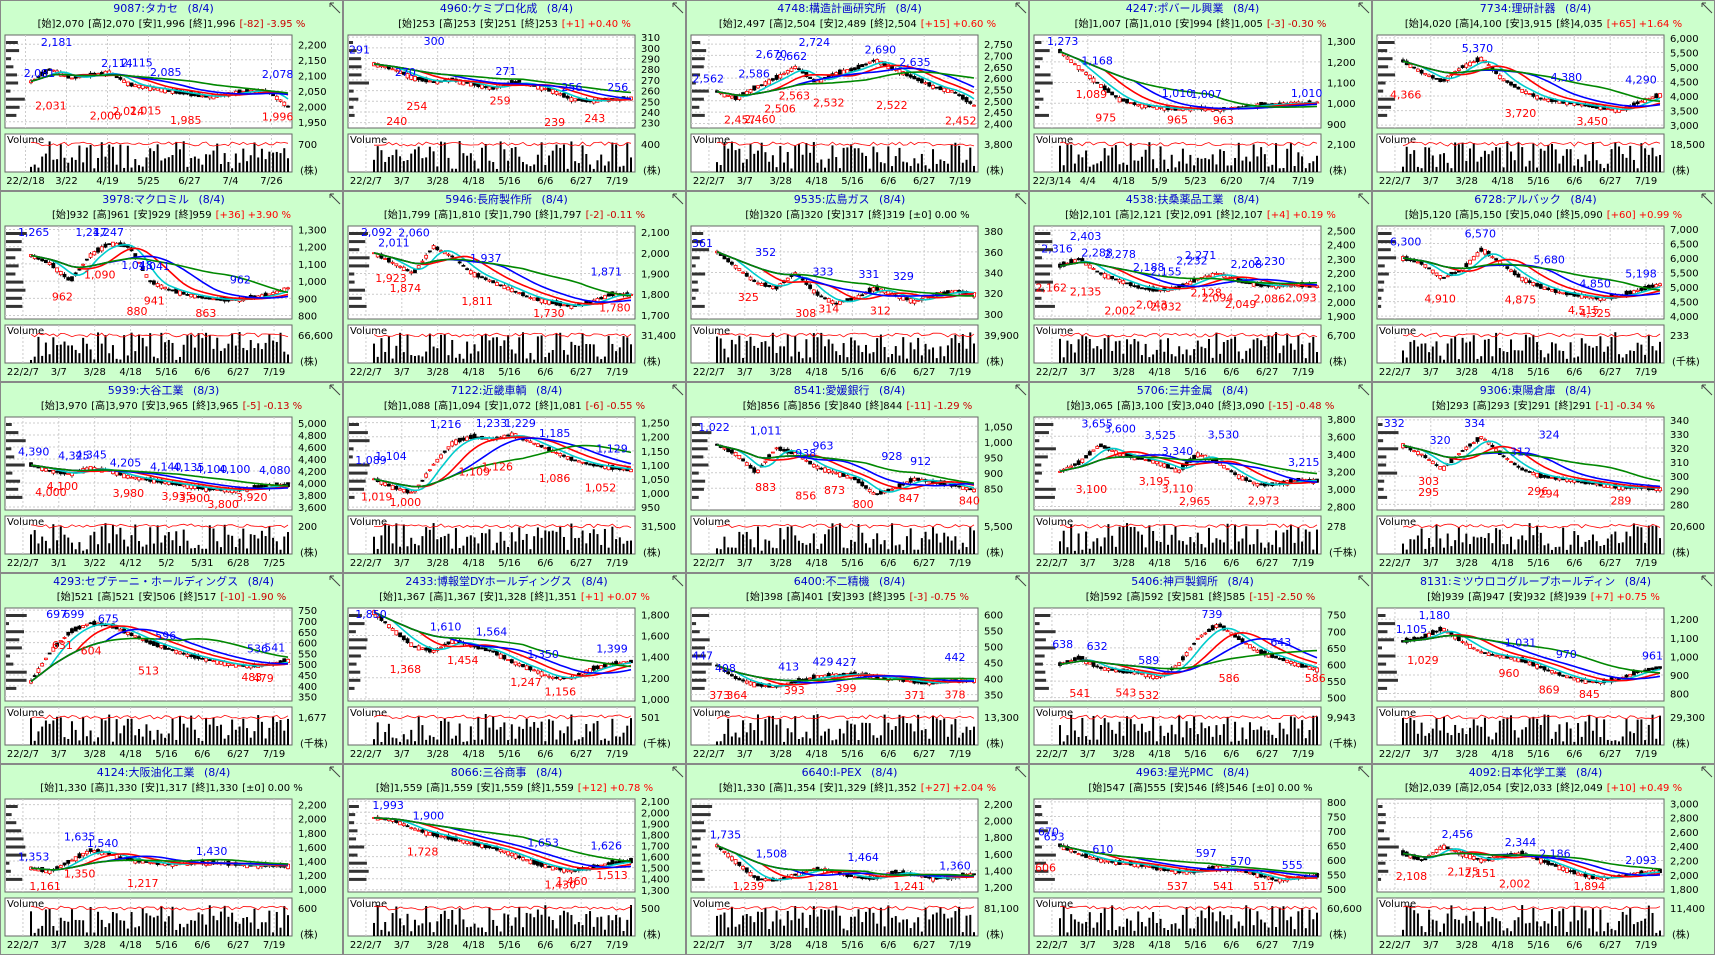 The image size is (1717, 959). Describe the element at coordinates (1341, 437) in the screenshot. I see `y-tick-label: 3,600` at that location.